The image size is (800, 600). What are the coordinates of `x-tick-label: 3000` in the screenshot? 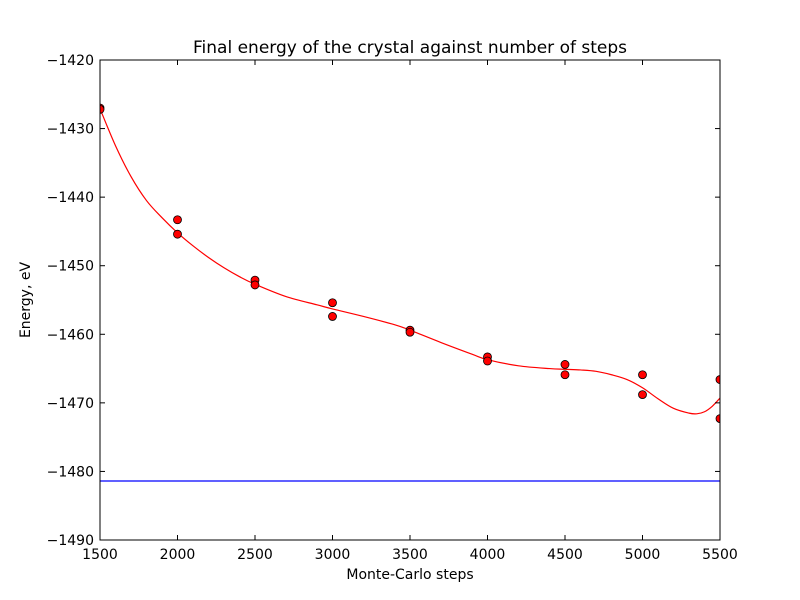 It's located at (333, 555).